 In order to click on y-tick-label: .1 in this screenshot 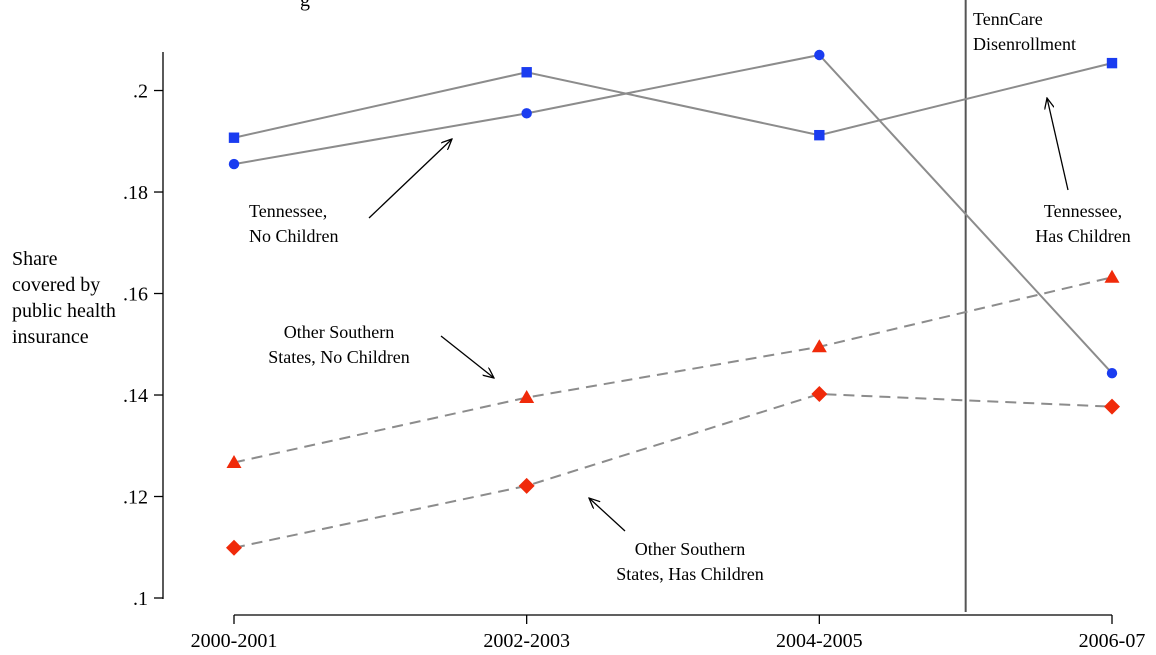, I will do `click(140, 599)`.